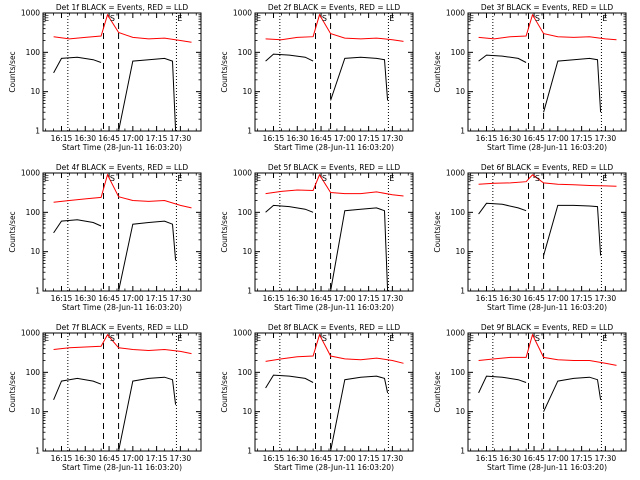 This screenshot has width=640, height=480. Describe the element at coordinates (547, 167) in the screenshot. I see `chart-title: Det 6f BLACK = Events, RED = LLD` at that location.